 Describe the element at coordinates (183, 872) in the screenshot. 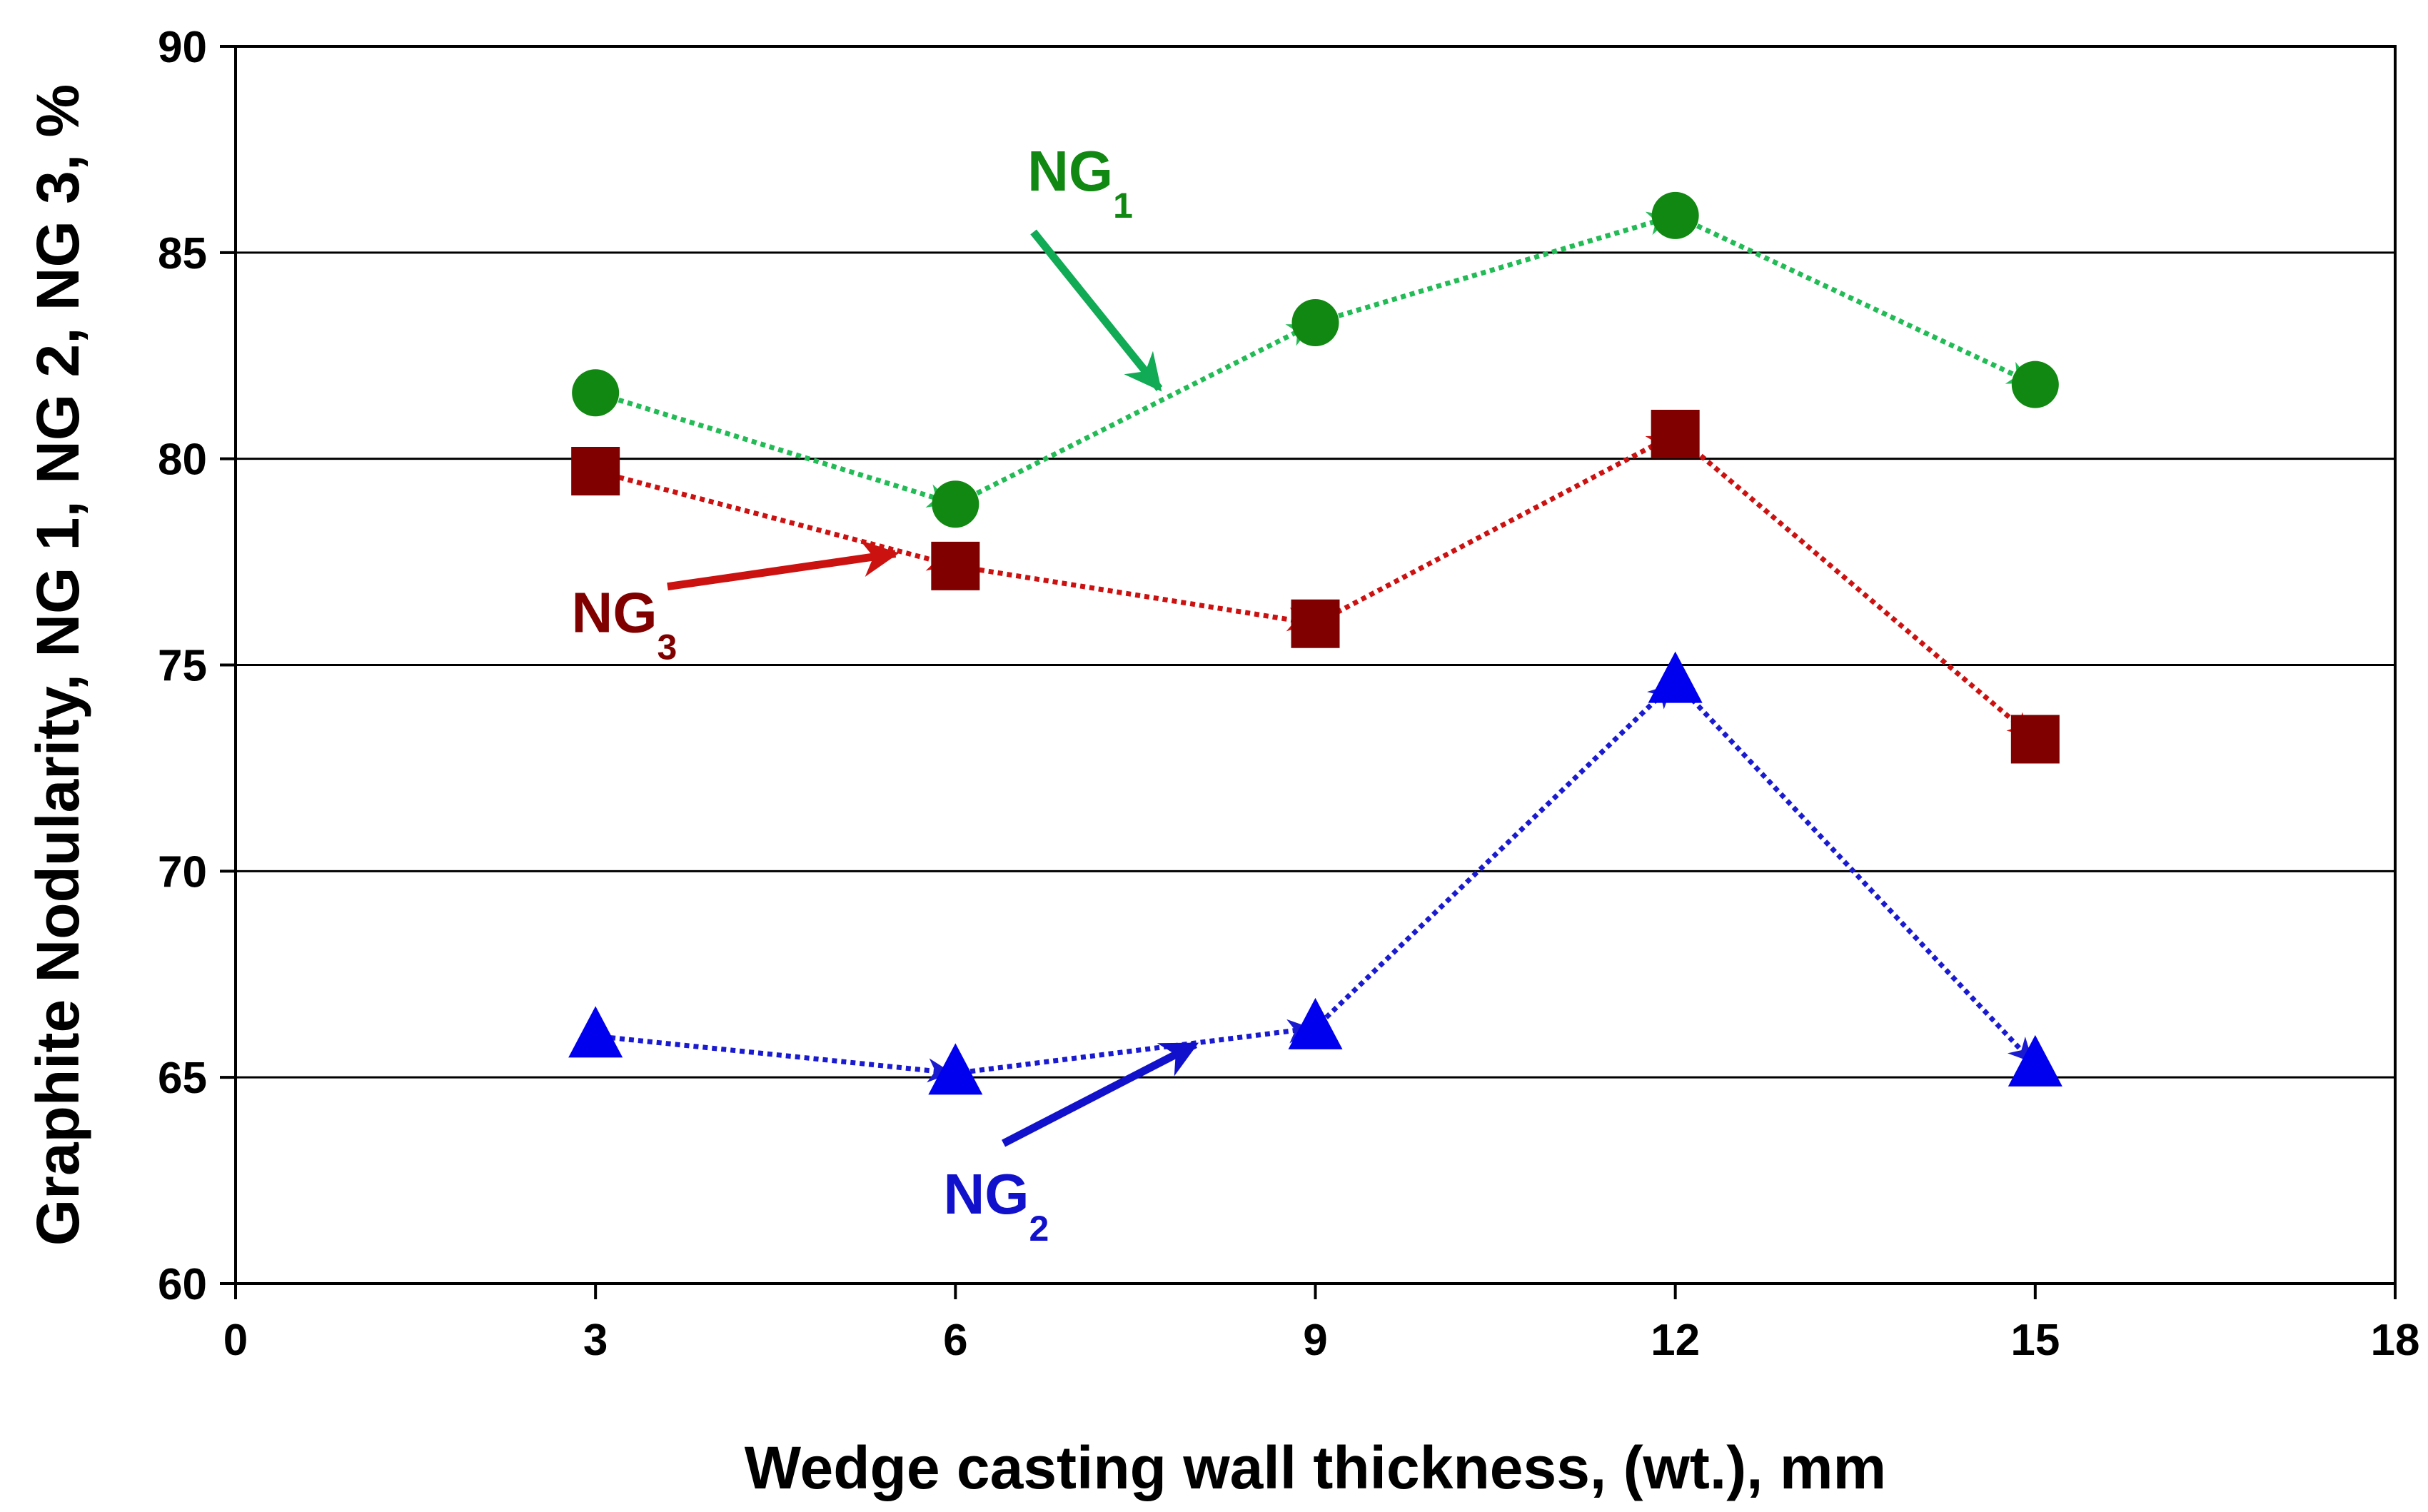

I see `y-tick-label: 70` at that location.